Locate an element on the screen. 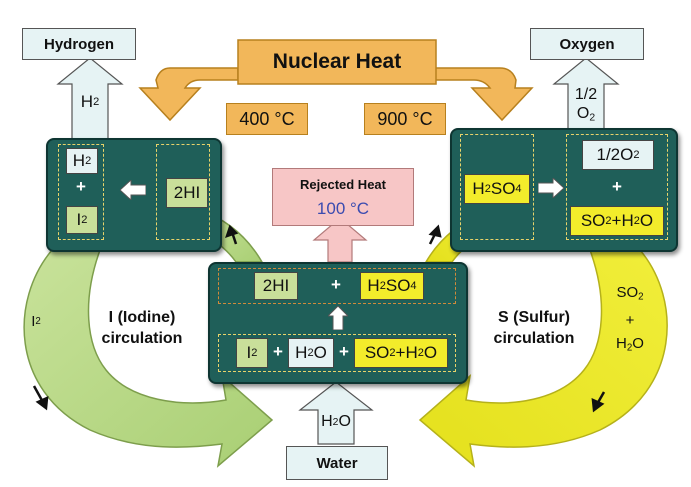 This screenshot has width=691, height=487. iodine-cycle-label: I (Iodine) circulation is located at coordinates (142, 328).